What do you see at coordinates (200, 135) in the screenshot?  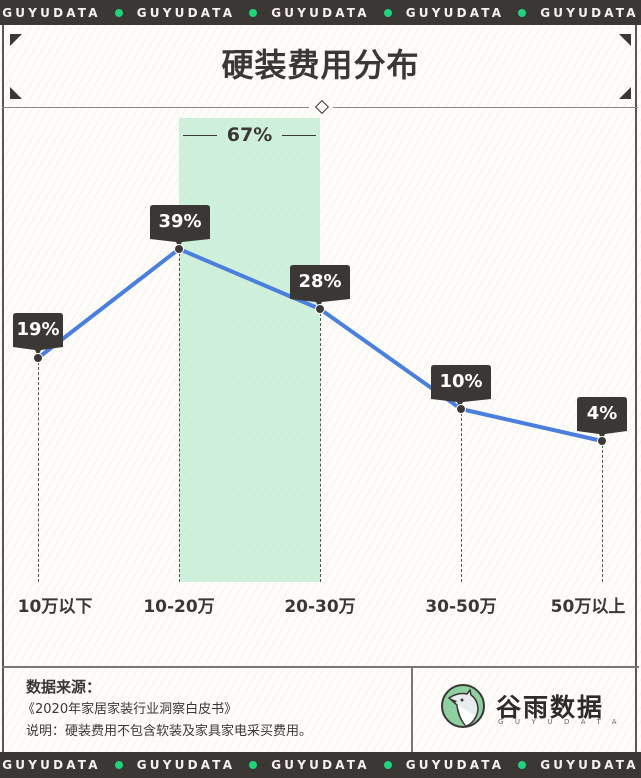 I see `range-arrow-left` at bounding box center [200, 135].